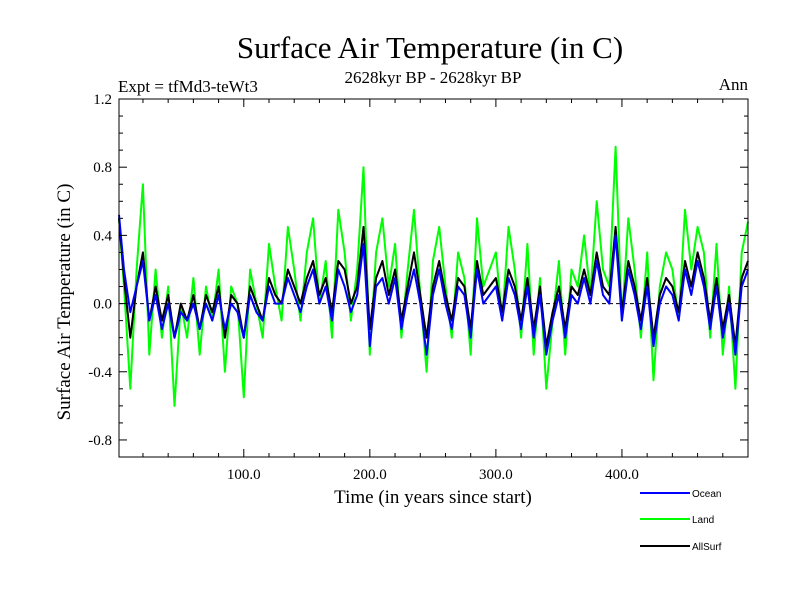  Describe the element at coordinates (370, 475) in the screenshot. I see `x-tick-label: 200.0` at that location.